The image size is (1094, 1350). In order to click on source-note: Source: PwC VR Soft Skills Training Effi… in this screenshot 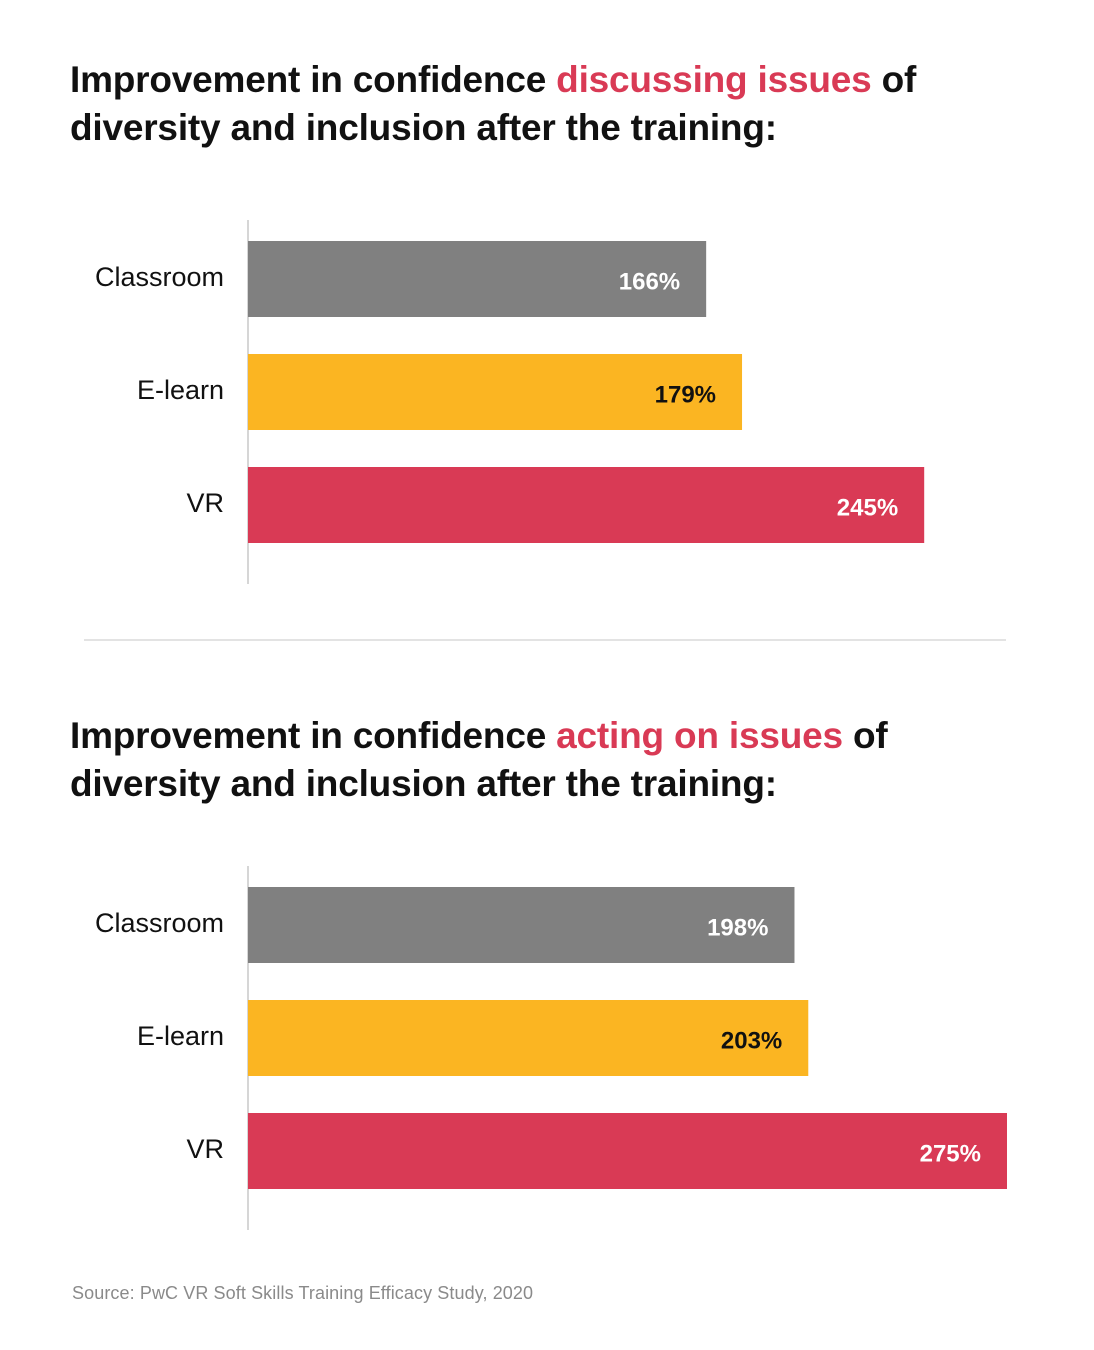, I will do `click(303, 1293)`.